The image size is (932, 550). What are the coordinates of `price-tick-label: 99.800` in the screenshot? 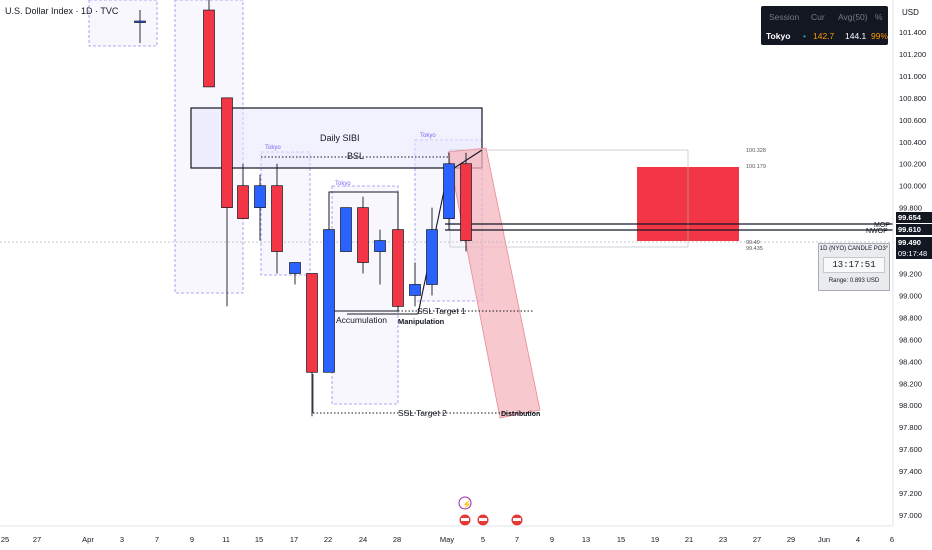 It's located at (910, 208).